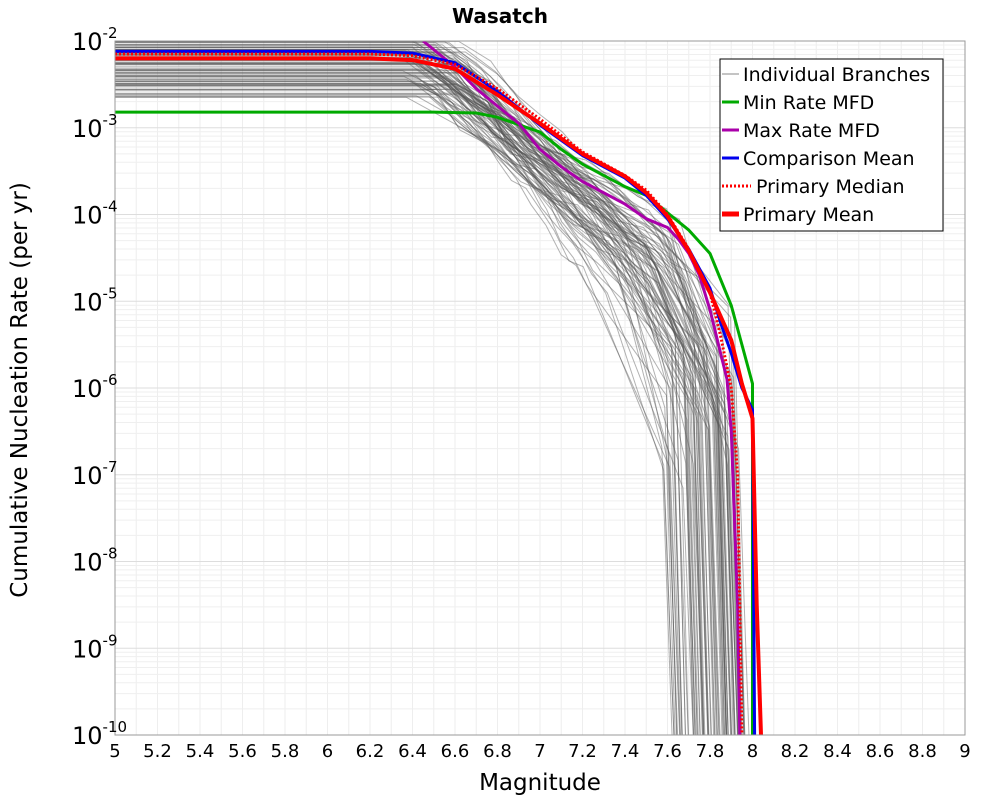  I want to click on x-tick-label: 5.6, so click(242, 751).